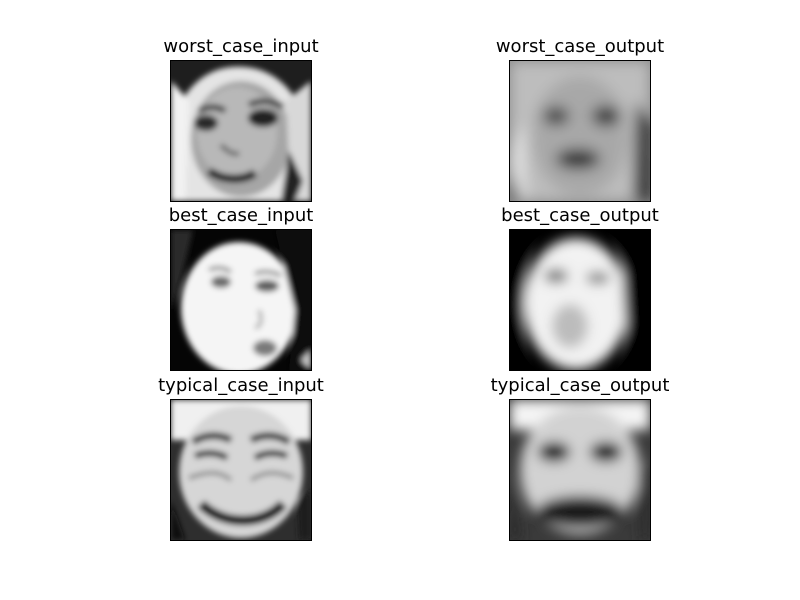 The height and width of the screenshot is (600, 800). I want to click on worst-case-output-title: worst_case_output, so click(580, 46).